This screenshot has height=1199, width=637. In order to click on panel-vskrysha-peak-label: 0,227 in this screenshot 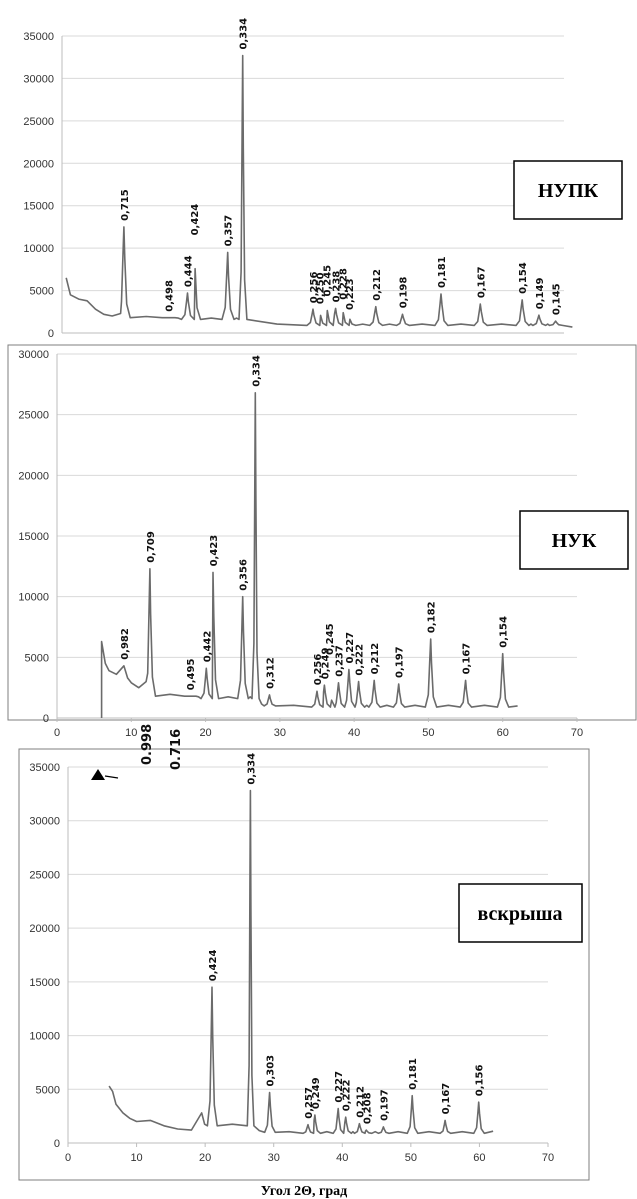, I will do `click(339, 1087)`.